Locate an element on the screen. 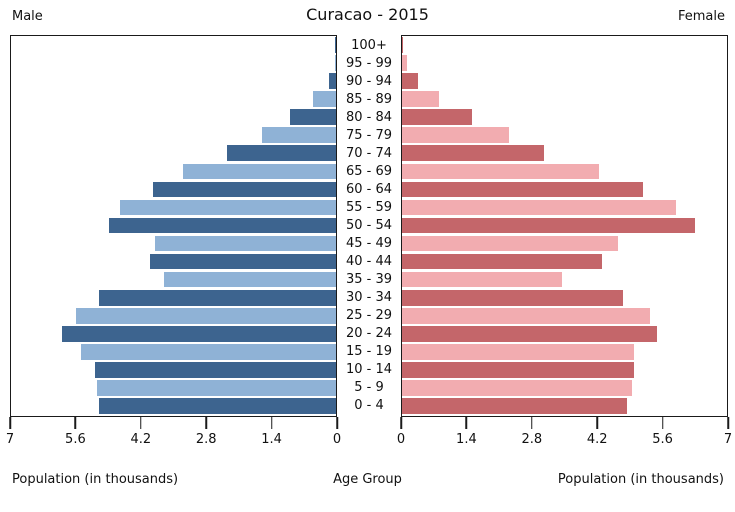 The width and height of the screenshot is (735, 512). age-group-label: 50 - 54 is located at coordinates (369, 225).